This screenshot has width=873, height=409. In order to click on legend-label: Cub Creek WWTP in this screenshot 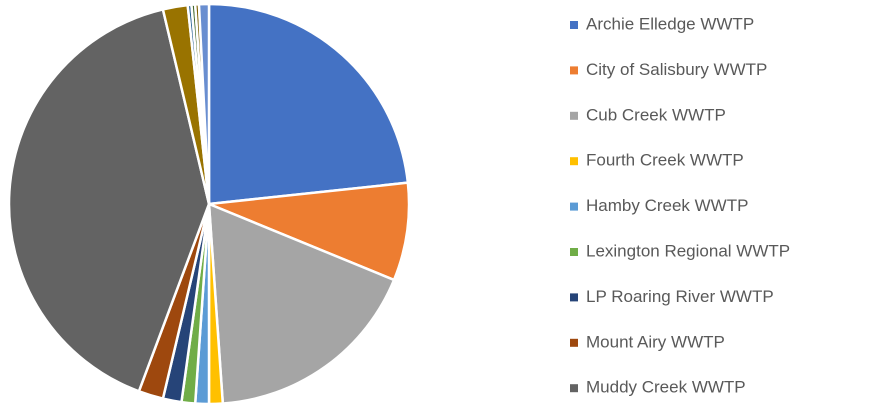, I will do `click(656, 114)`.